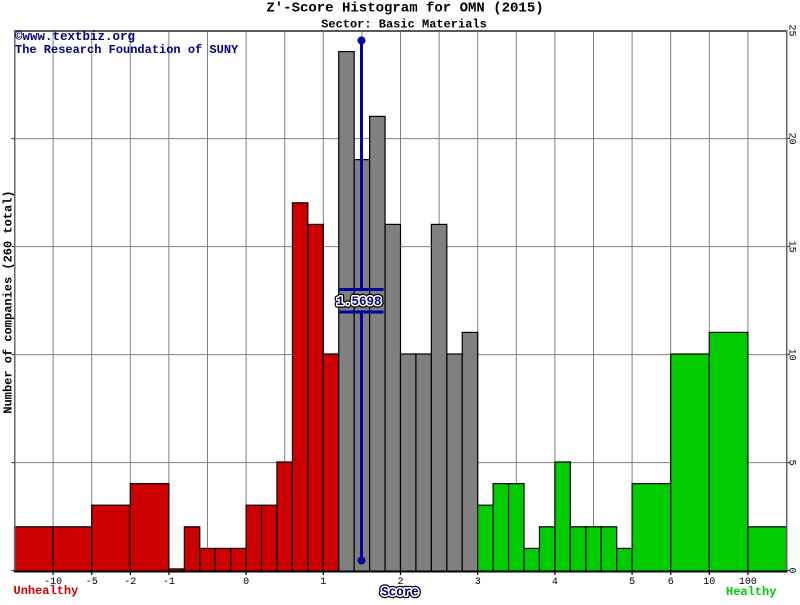  What do you see at coordinates (400, 582) in the screenshot?
I see `svg-text: 2` at bounding box center [400, 582].